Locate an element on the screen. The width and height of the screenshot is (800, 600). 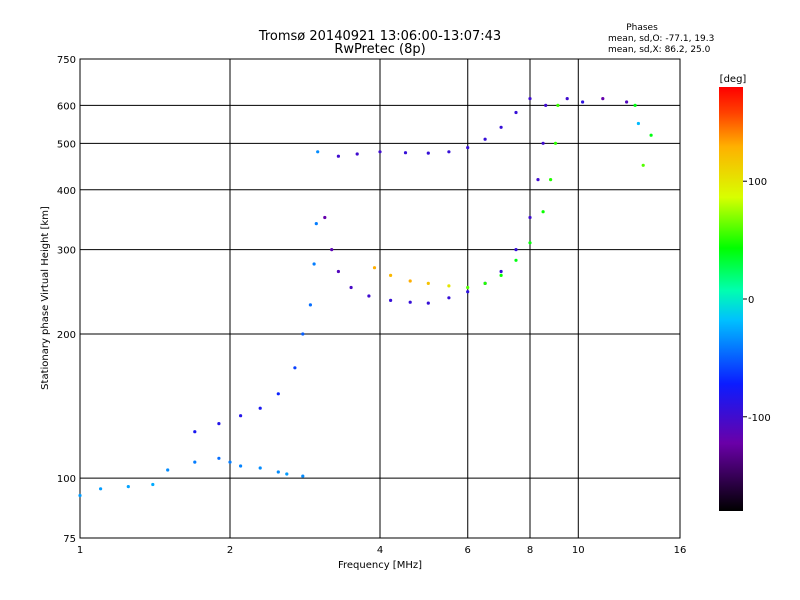
x-axis-label: Frequency [MHz] is located at coordinates (380, 565).